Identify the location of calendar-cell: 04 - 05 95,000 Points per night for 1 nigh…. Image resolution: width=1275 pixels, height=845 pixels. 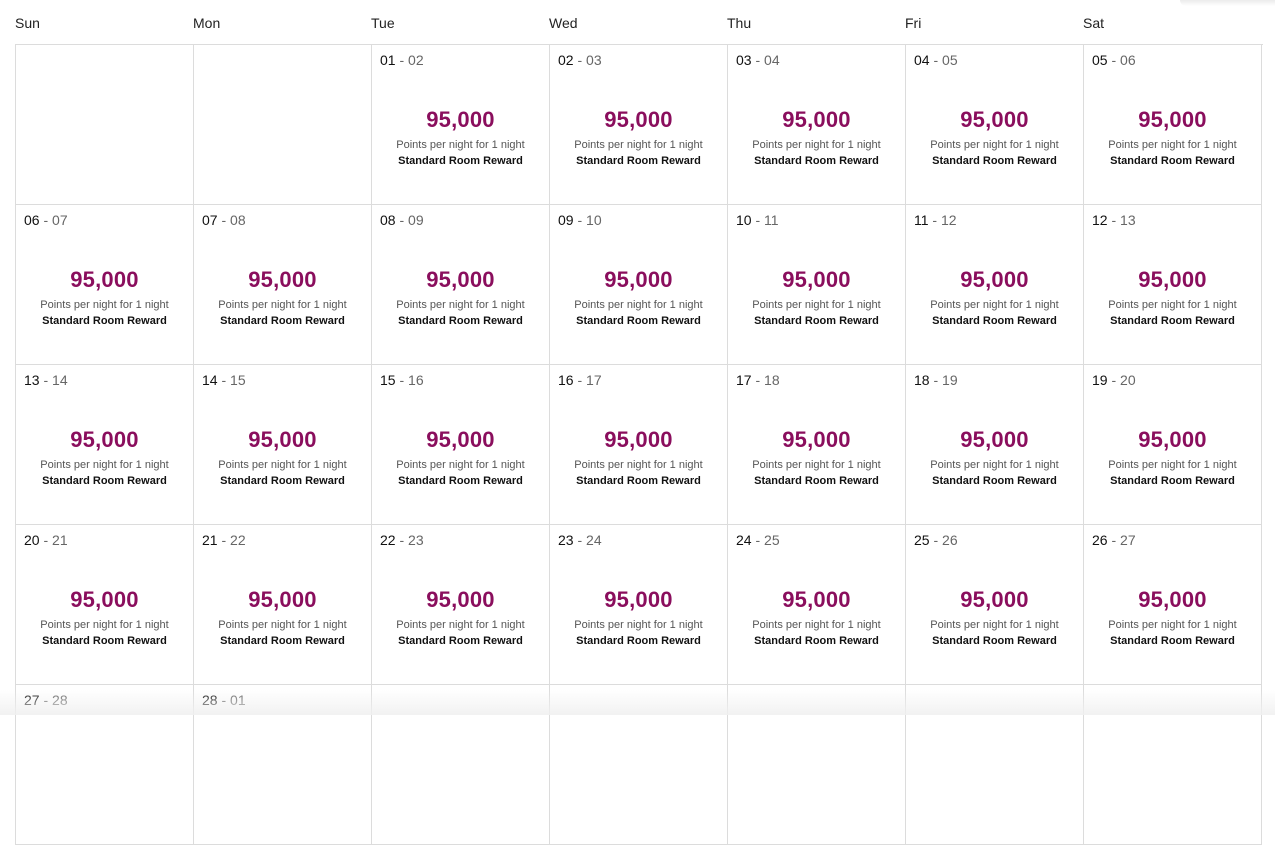
(995, 125).